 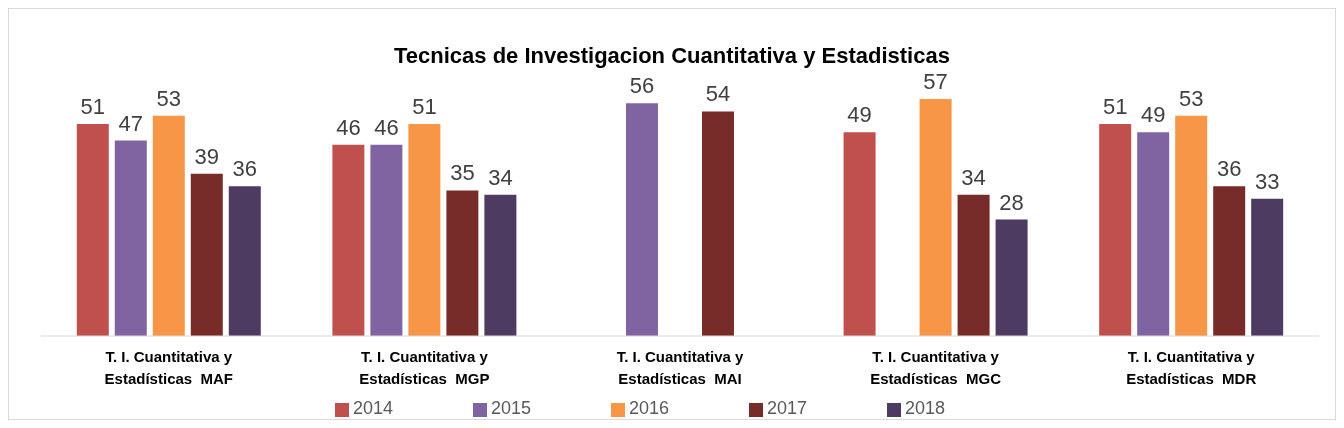 I want to click on x-tick-label: T. I. Cuantitativa y Estadísticas MGP, so click(x=424, y=367).